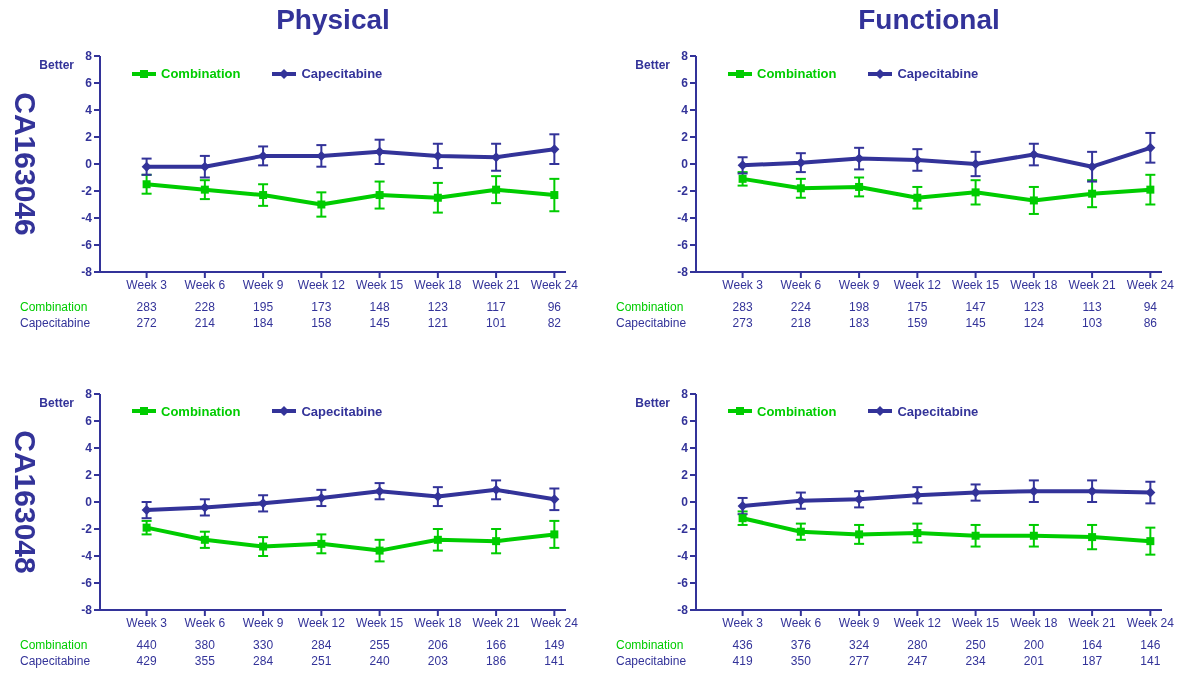  What do you see at coordinates (321, 660) in the screenshot?
I see `text: 251` at bounding box center [321, 660].